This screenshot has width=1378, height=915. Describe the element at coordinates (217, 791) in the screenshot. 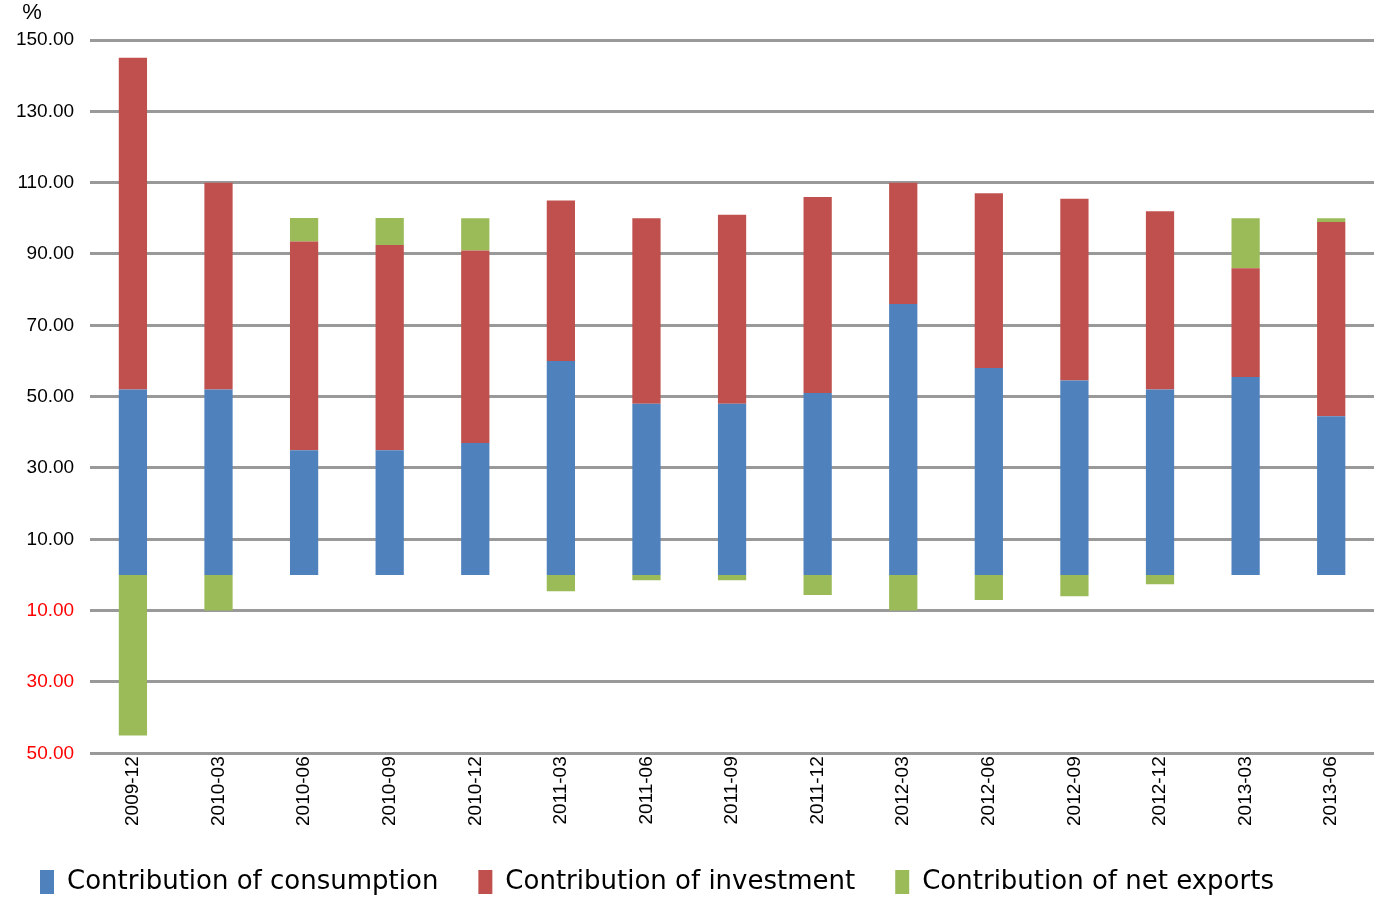

I see `x-tick-label: 2010-03` at that location.